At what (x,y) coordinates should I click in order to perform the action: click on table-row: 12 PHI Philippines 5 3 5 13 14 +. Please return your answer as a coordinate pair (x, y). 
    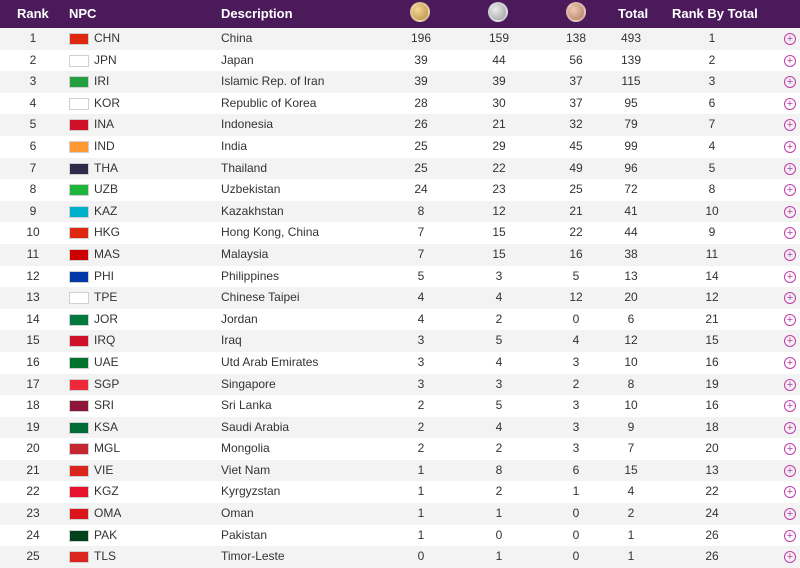
    Looking at the image, I should click on (400, 276).